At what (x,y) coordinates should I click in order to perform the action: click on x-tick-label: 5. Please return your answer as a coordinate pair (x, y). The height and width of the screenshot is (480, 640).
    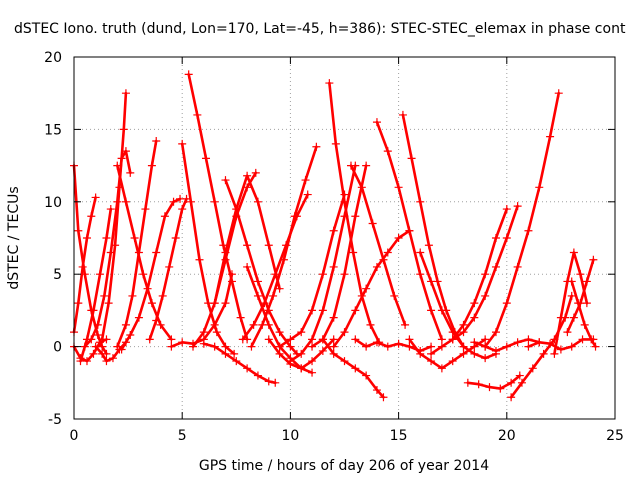
    Looking at the image, I should click on (182, 436).